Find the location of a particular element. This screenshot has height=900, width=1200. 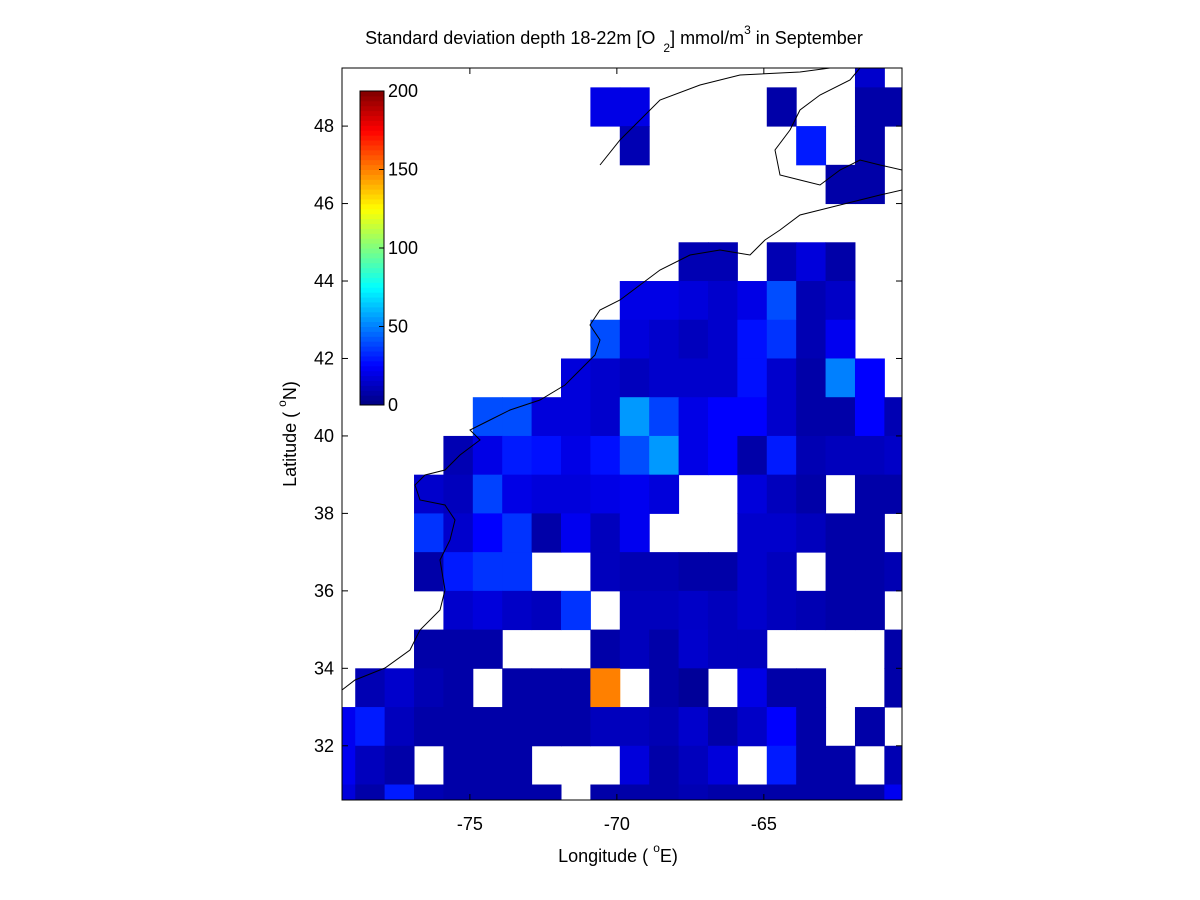

title-text: Standard deviation depth 18-22m [O is located at coordinates (510, 38).